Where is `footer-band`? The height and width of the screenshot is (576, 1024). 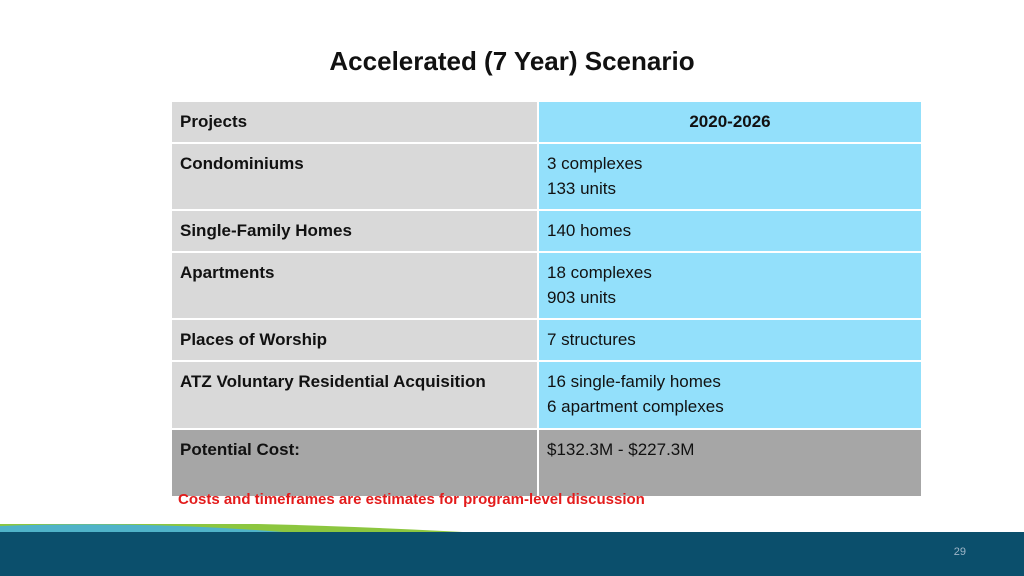 footer-band is located at coordinates (512, 550).